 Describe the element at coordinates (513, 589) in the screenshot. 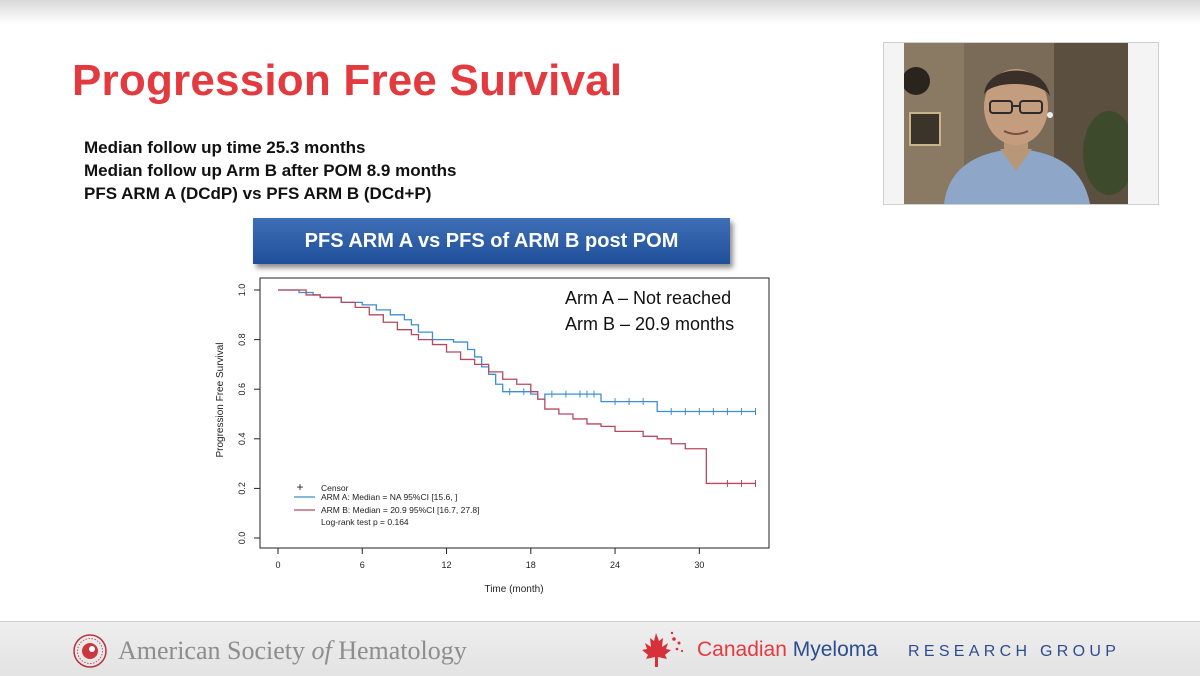

I see `x-axis-label: Time (month)` at that location.